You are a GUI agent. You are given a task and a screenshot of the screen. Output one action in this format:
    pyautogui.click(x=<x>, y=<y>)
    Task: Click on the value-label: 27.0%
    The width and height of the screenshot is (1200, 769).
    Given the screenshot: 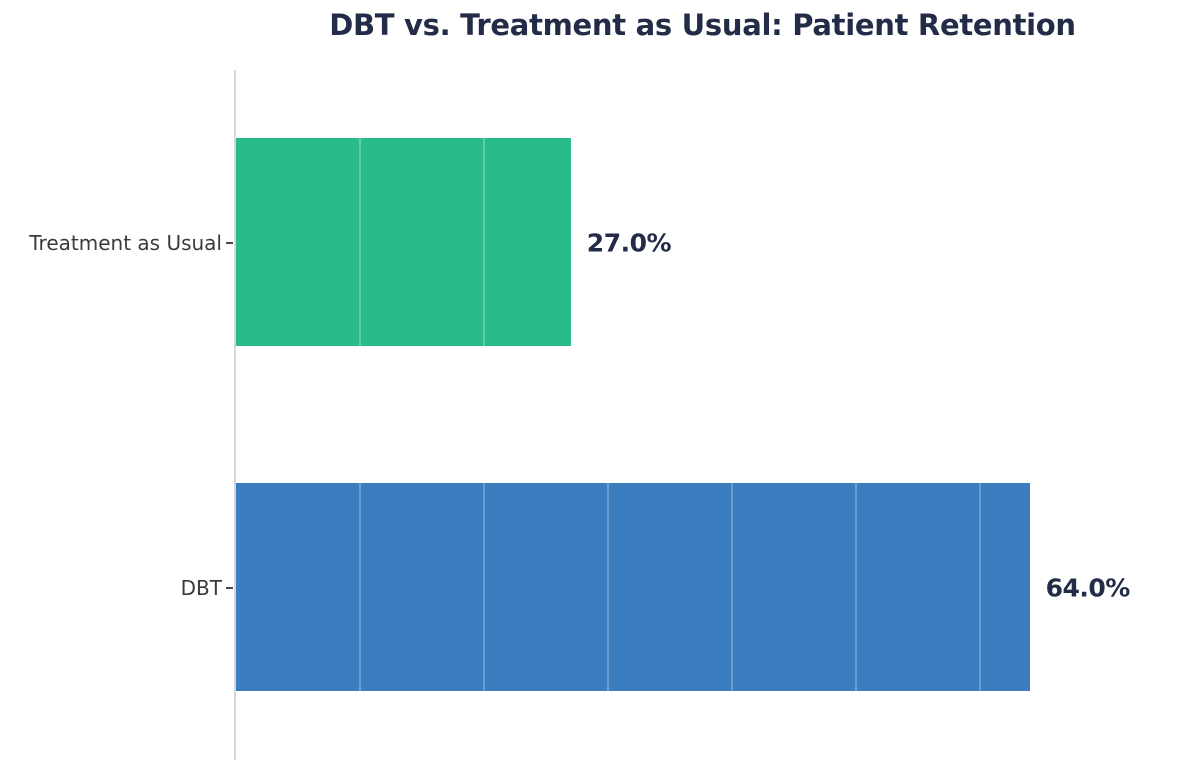 What is the action you would take?
    pyautogui.click(x=629, y=242)
    